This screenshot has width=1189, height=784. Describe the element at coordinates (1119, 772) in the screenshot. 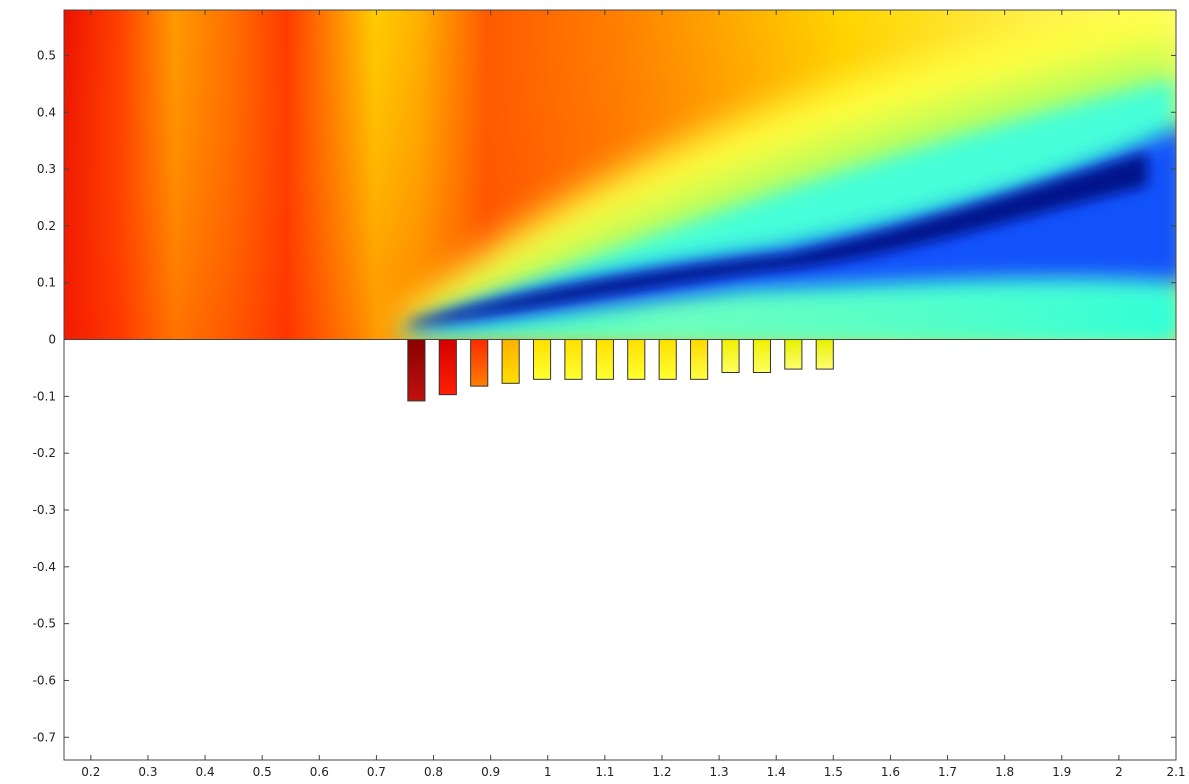

I see `x-tick-label: 2` at that location.